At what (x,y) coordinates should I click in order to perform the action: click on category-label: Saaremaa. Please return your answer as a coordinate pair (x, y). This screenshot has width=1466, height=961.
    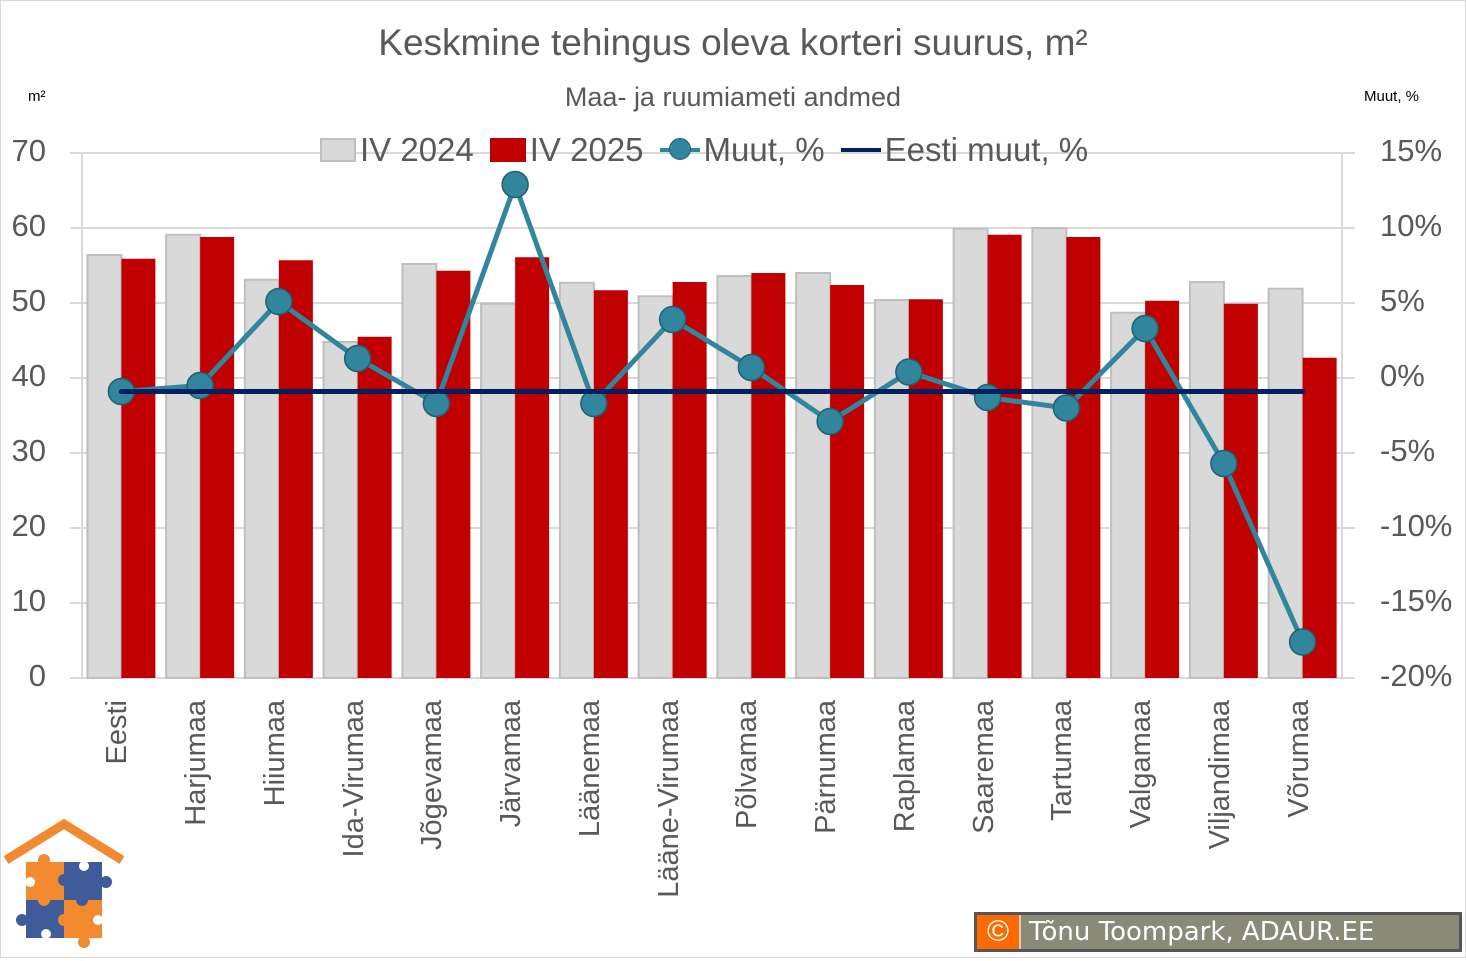
    Looking at the image, I should click on (983, 767).